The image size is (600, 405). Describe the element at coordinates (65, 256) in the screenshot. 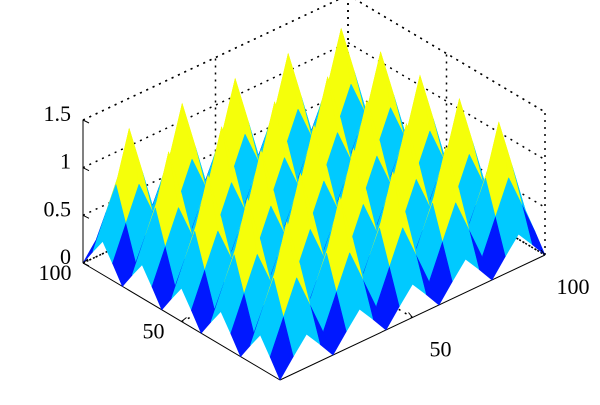

I see `z-tick-label: 0` at that location.